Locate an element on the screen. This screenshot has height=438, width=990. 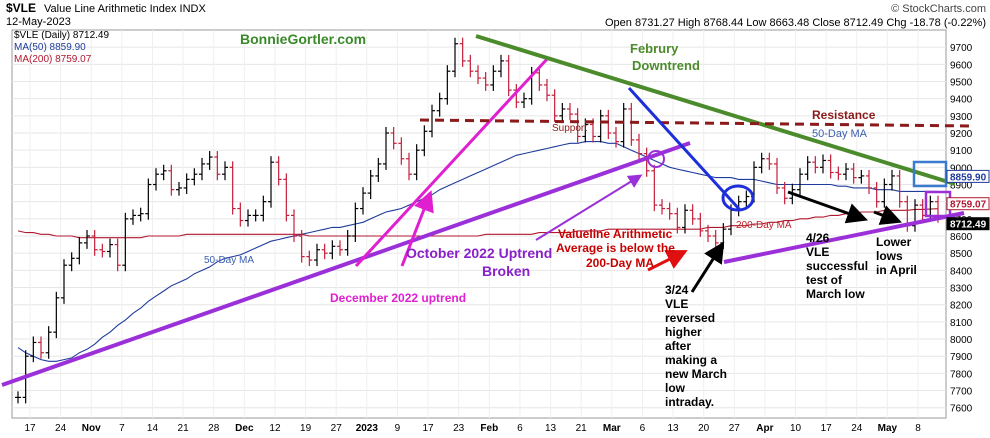
breakdown-circle is located at coordinates (656, 159).